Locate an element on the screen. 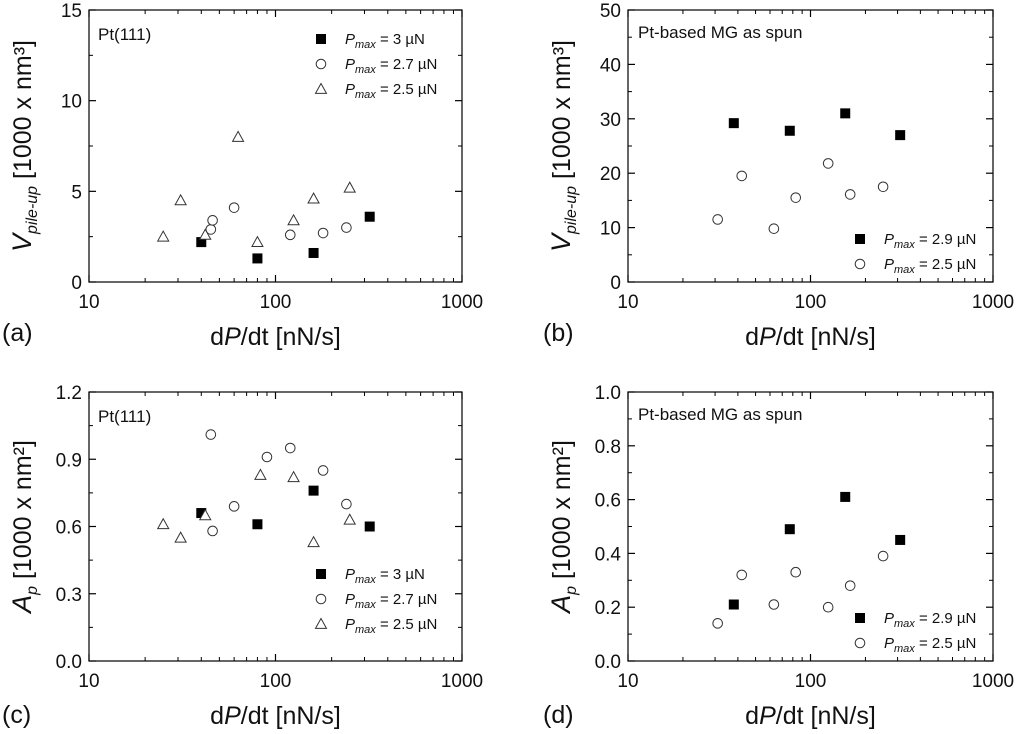  legend-label: Pmax = 2.7 µN is located at coordinates (391, 66).